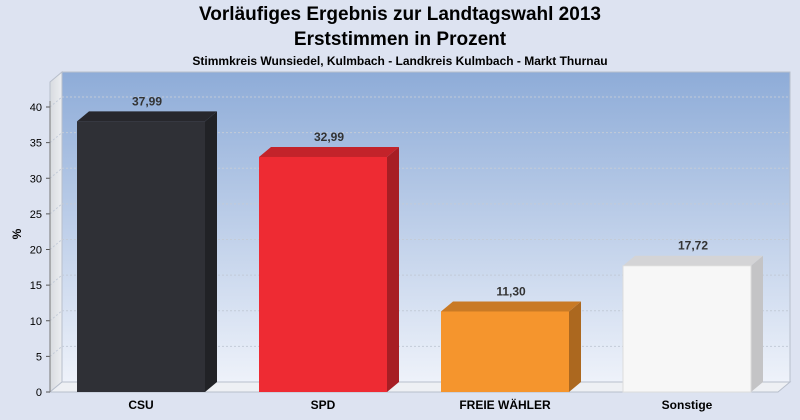 The image size is (800, 420). What do you see at coordinates (36, 322) in the screenshot?
I see `y-tick-label: 10` at bounding box center [36, 322].